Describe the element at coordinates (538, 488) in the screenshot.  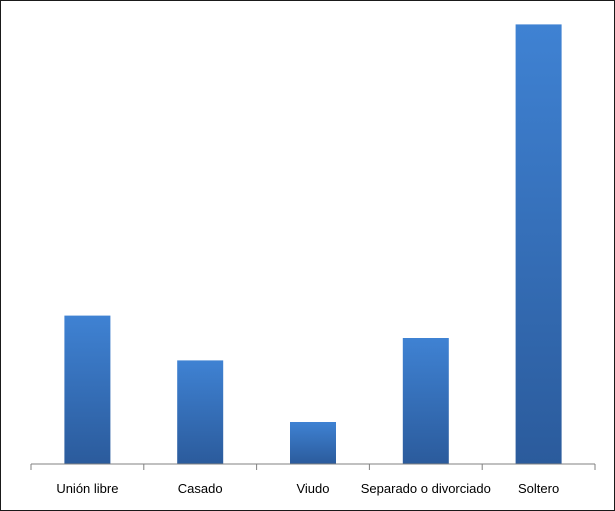
I see `x-tick-label-4: Soltero` at that location.